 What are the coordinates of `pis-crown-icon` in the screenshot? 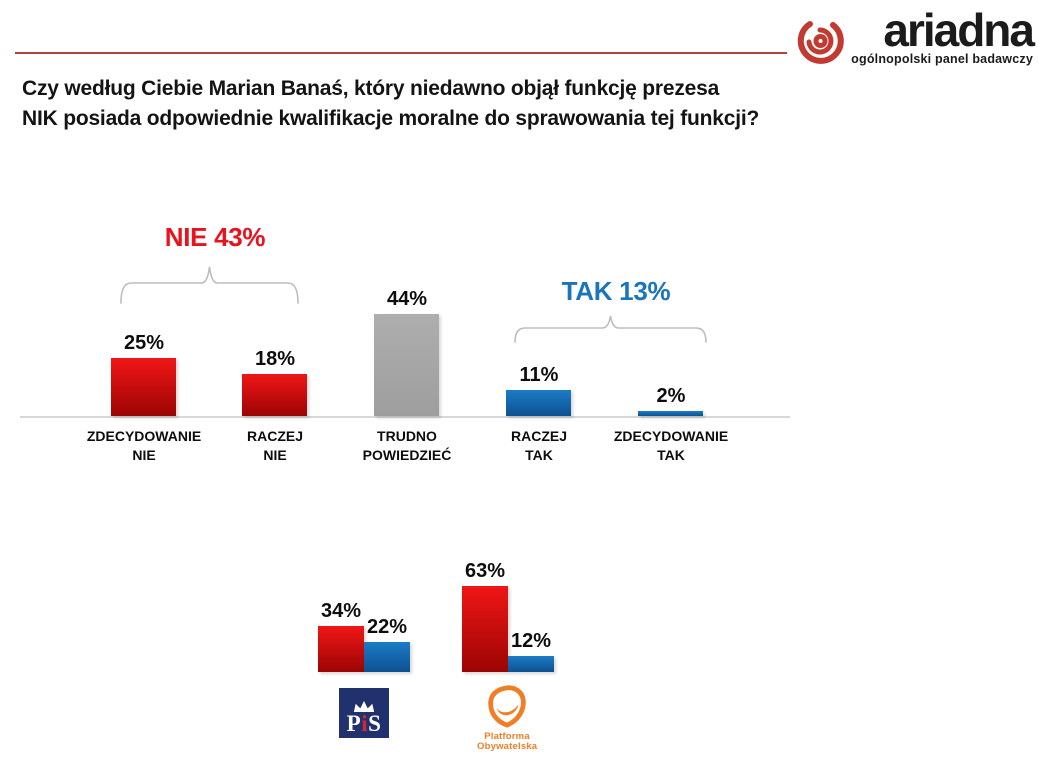 It's located at (364, 706).